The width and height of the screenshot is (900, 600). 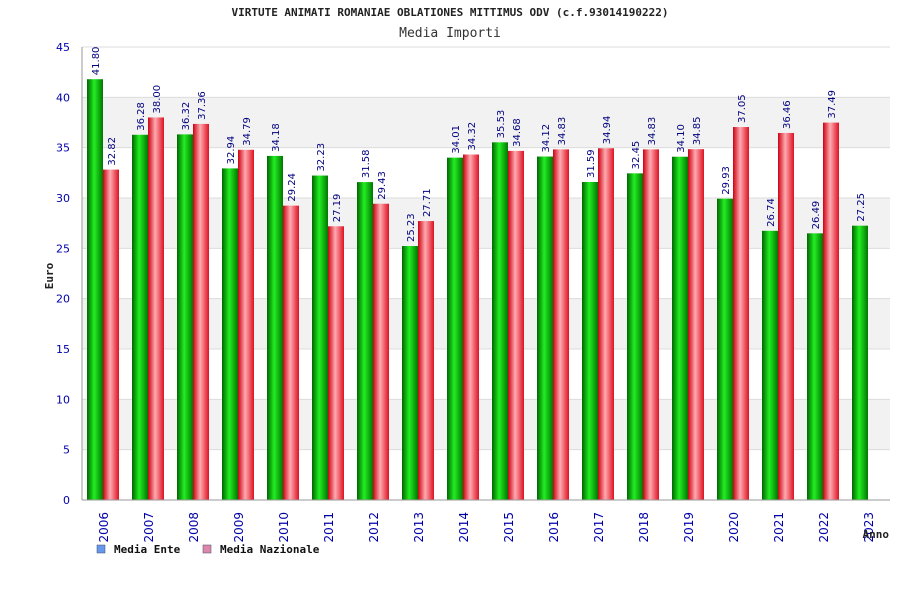 What do you see at coordinates (382, 185) in the screenshot?
I see `value-label: 29.43` at bounding box center [382, 185].